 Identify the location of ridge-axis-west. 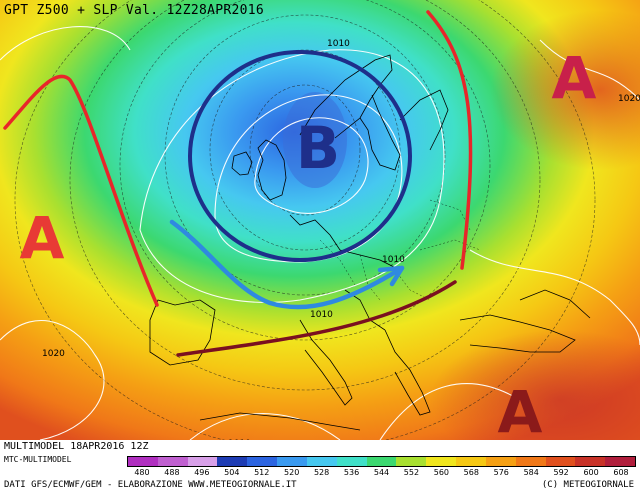
(81, 190).